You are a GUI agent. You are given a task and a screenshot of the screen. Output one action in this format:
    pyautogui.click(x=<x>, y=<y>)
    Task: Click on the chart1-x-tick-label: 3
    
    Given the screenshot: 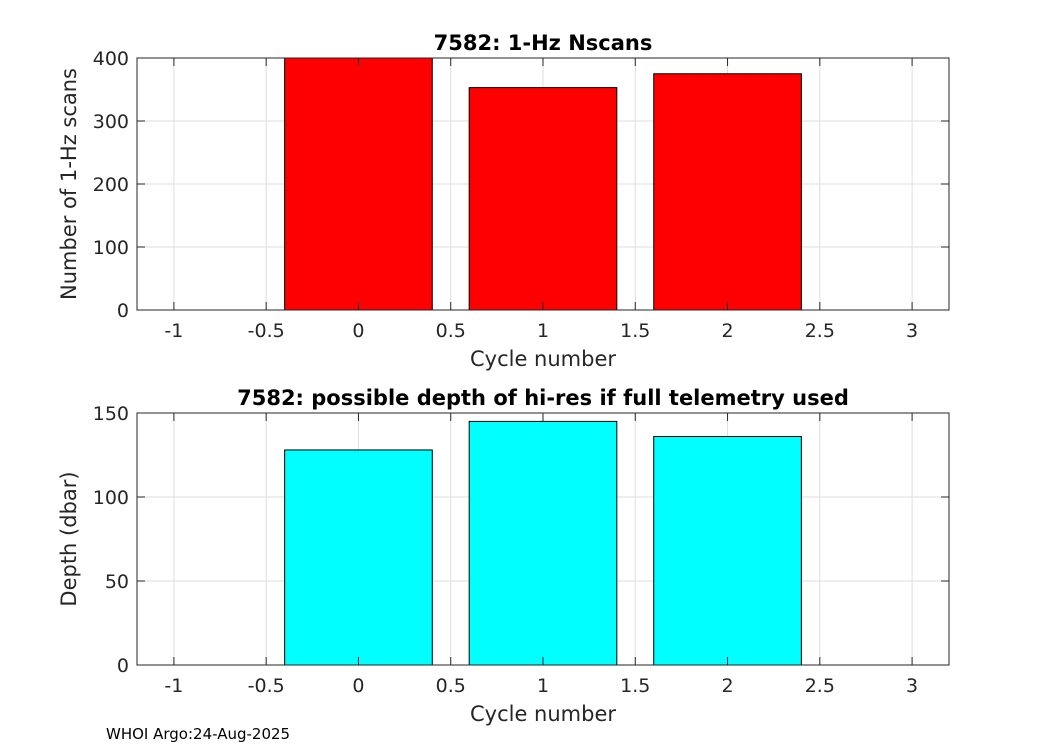 What is the action you would take?
    pyautogui.click(x=912, y=331)
    